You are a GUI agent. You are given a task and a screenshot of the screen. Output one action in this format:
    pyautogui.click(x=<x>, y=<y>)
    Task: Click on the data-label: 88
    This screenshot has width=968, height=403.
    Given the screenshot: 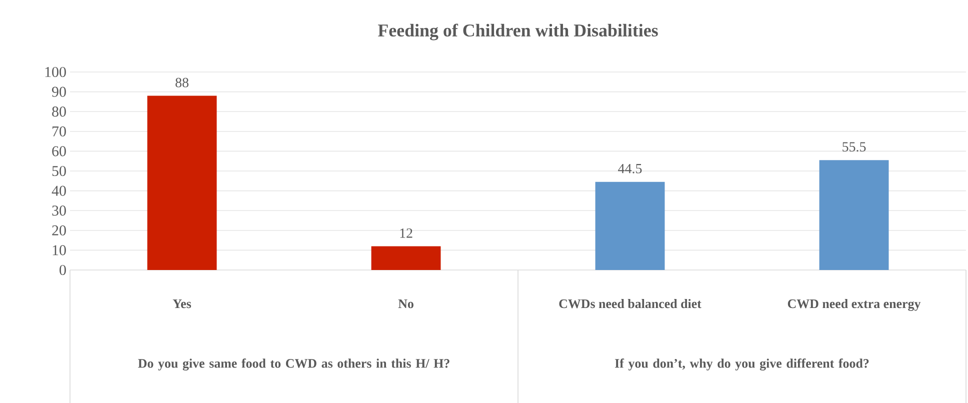 What is the action you would take?
    pyautogui.click(x=182, y=83)
    